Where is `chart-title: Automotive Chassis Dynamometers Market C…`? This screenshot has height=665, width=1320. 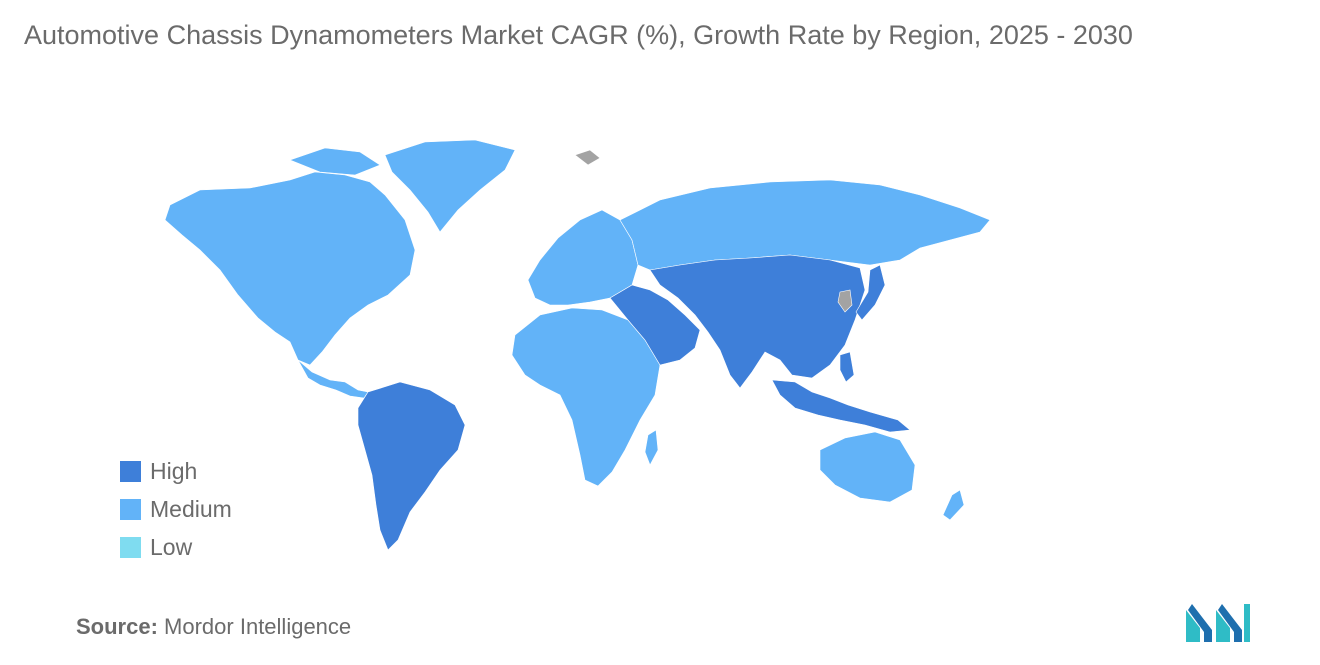
chart-title: Automotive Chassis Dynamometers Market C… is located at coordinates (578, 35).